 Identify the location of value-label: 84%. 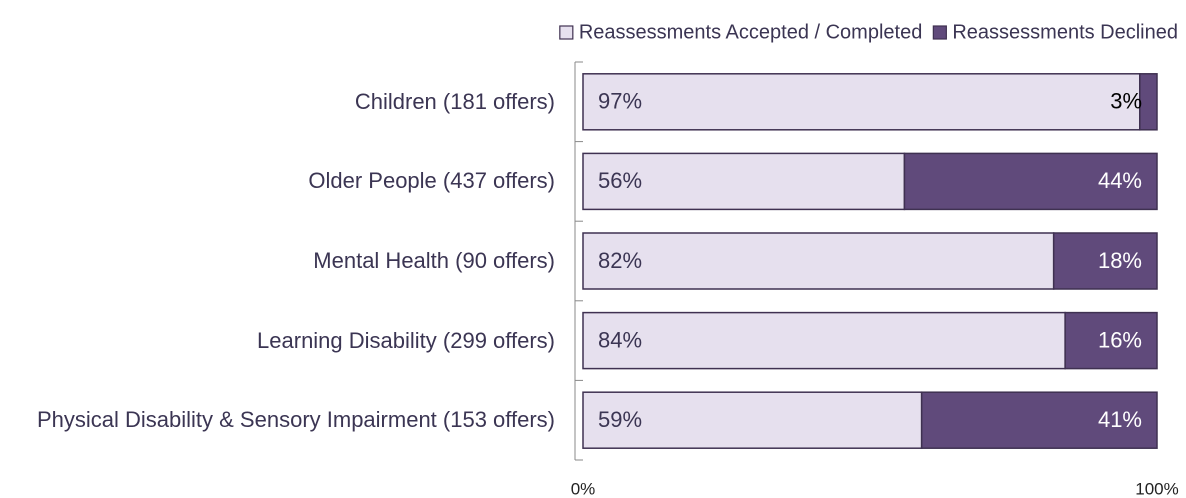
(620, 339).